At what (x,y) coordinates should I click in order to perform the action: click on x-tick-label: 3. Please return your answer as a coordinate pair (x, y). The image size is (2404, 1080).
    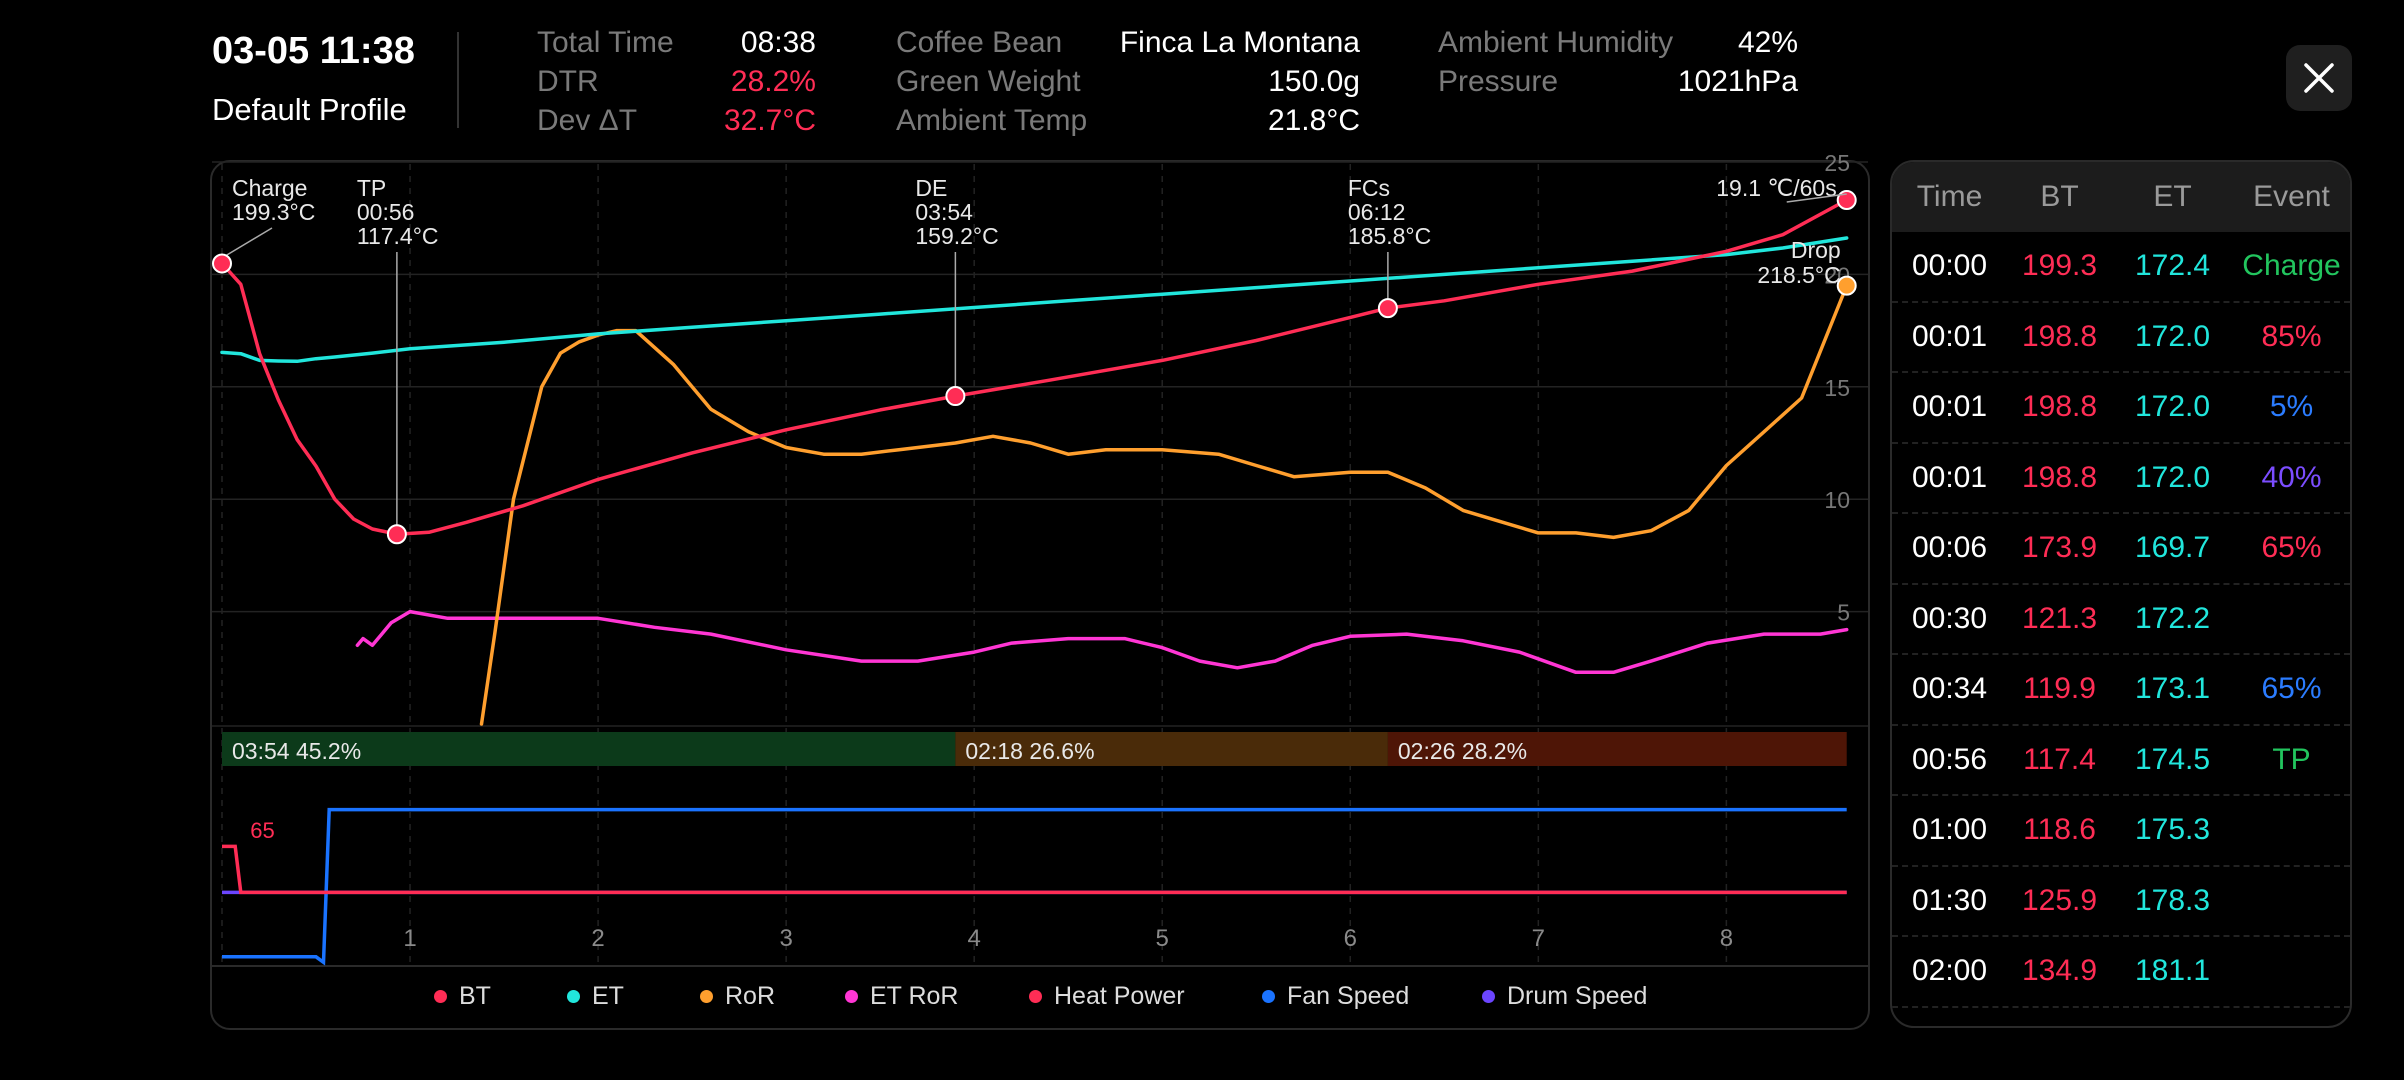
    Looking at the image, I should click on (785, 938).